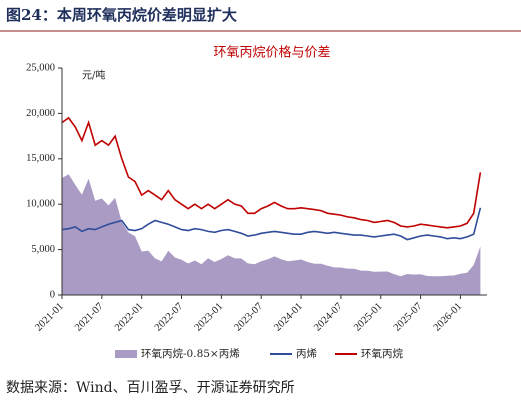 The height and width of the screenshot is (409, 521). I want to click on x-tick-label: 2023-07, so click(249, 317).